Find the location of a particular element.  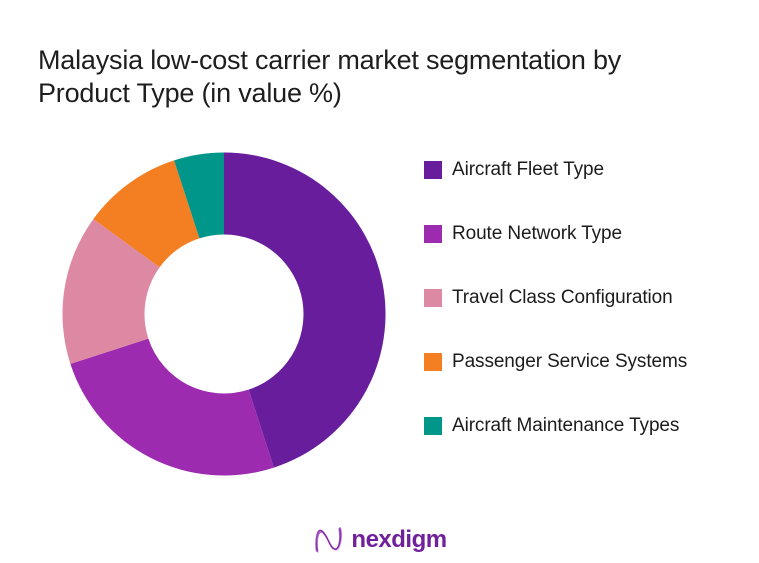

legend-item-route-network-type: Route Network Type is located at coordinates (555, 233).